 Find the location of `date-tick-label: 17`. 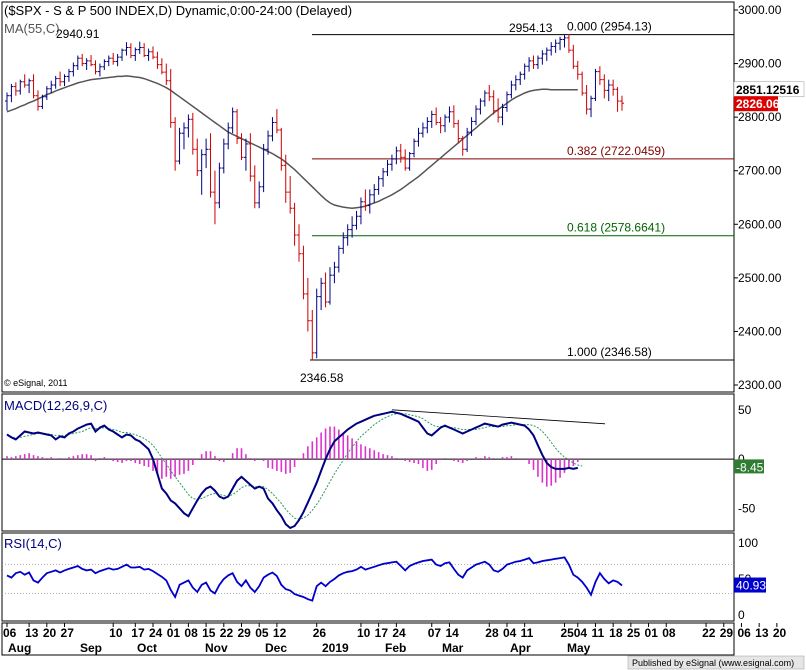

date-tick-label: 17 is located at coordinates (382, 633).